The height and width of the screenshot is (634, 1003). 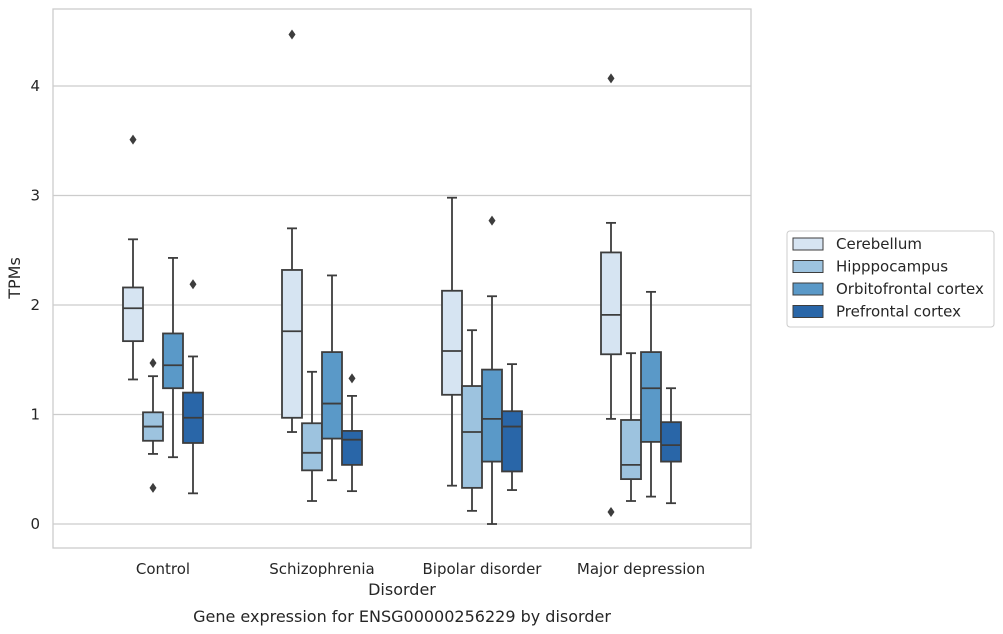 I want to click on x-tick-label: Major depression, so click(x=641, y=569).